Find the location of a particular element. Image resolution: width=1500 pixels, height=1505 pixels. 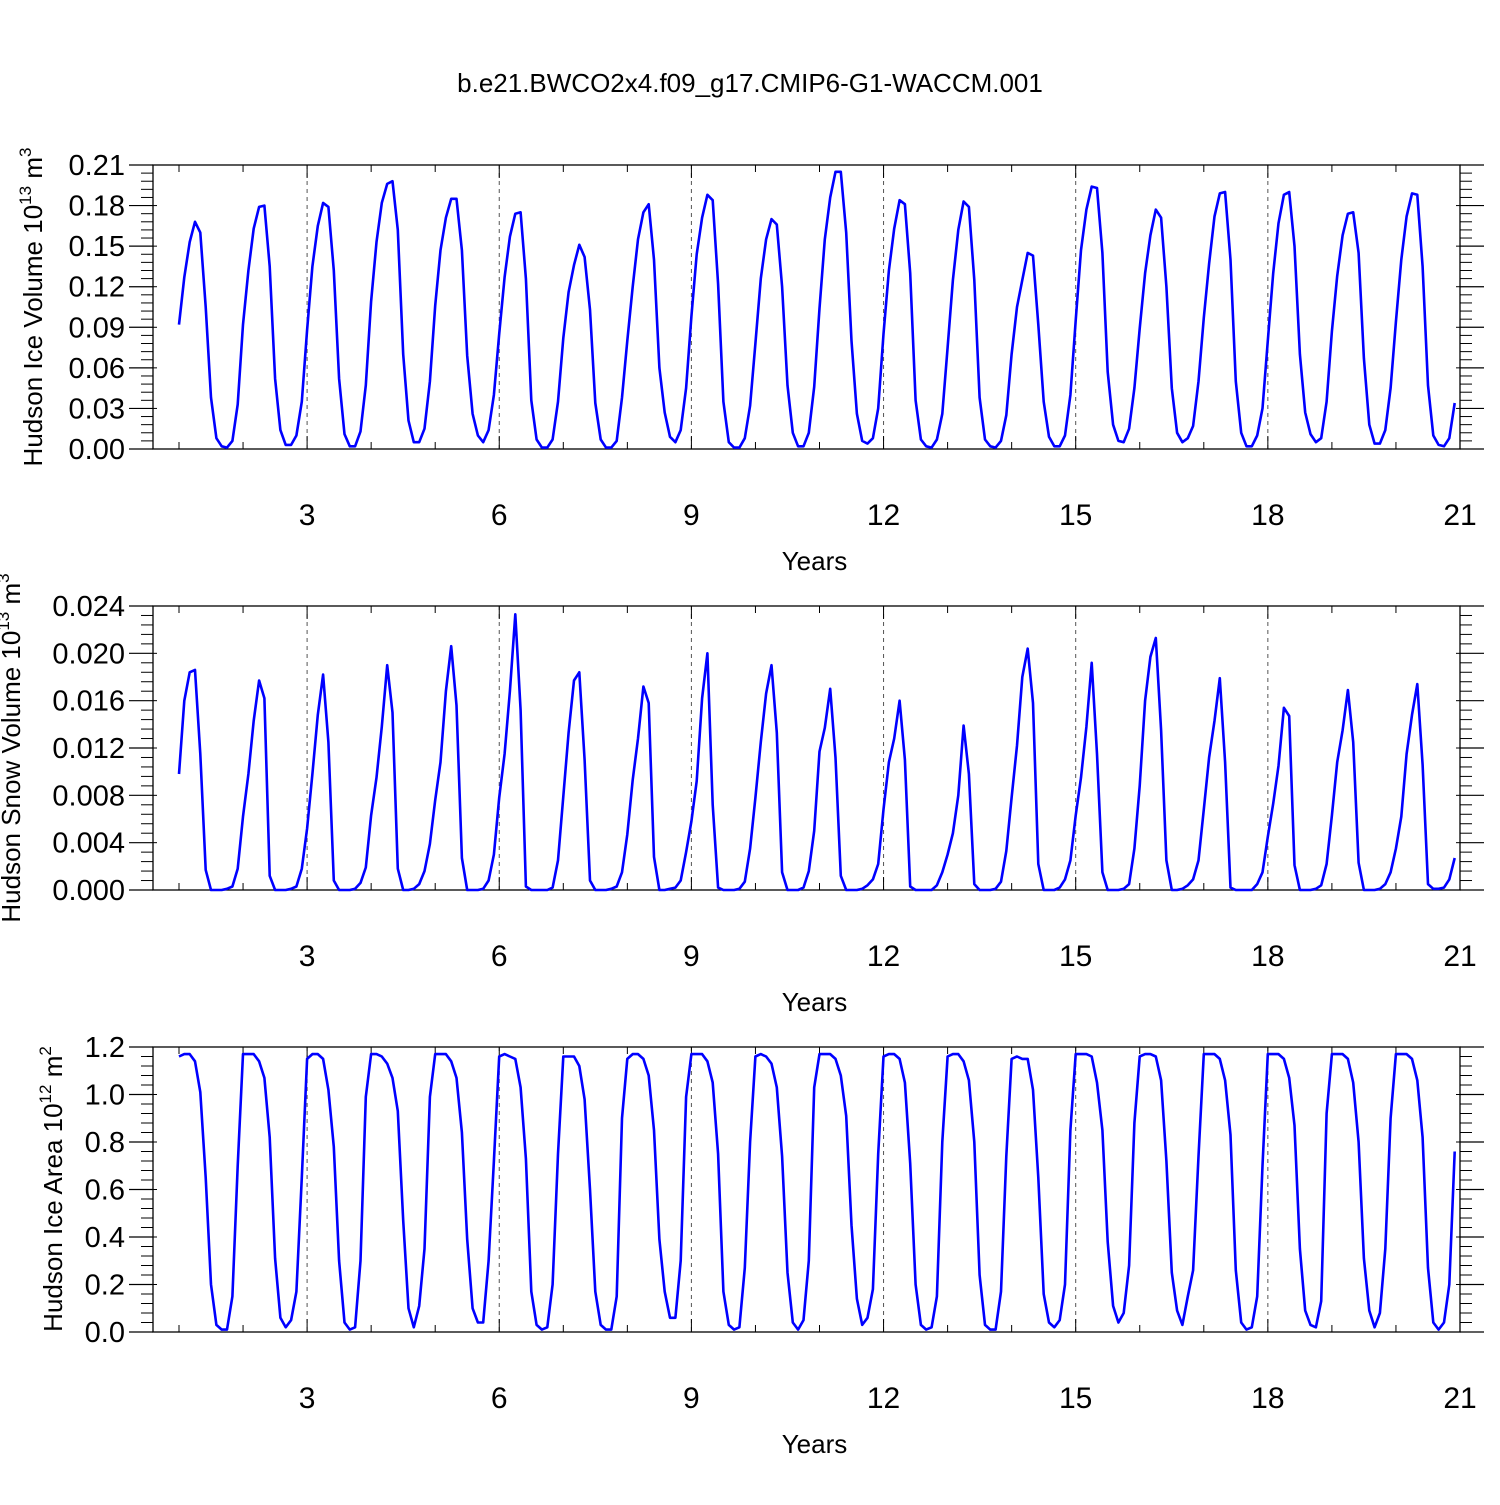

y-tick-label: 0.000 is located at coordinates (88, 891).